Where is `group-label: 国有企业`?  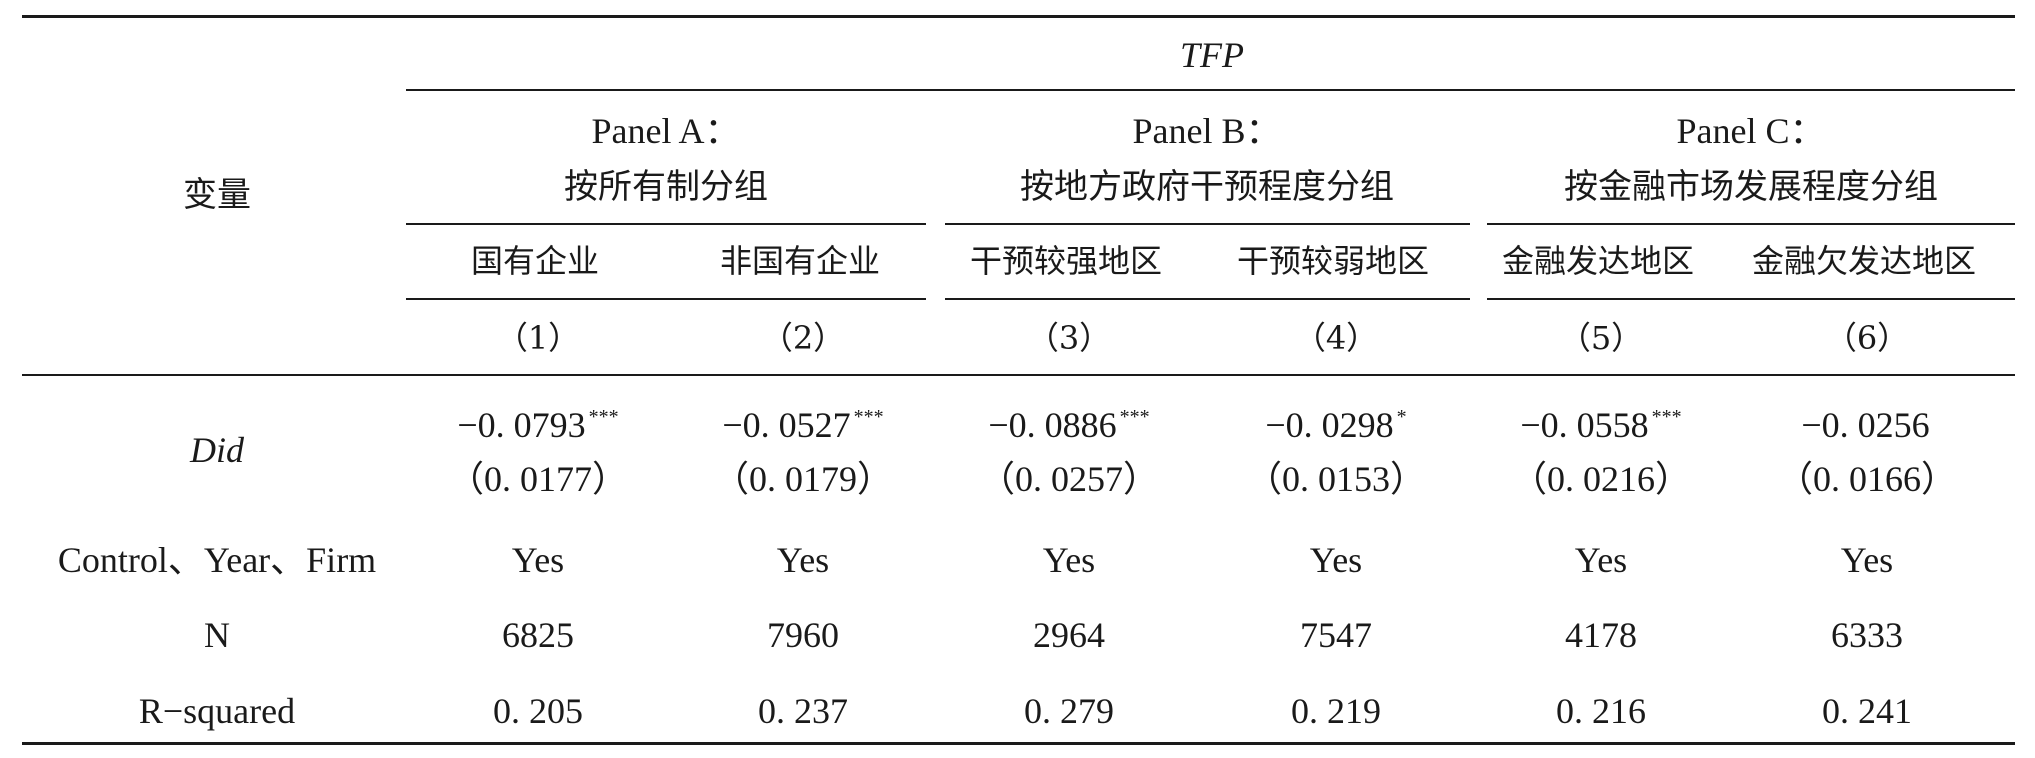
group-label: 国有企业 is located at coordinates (535, 261).